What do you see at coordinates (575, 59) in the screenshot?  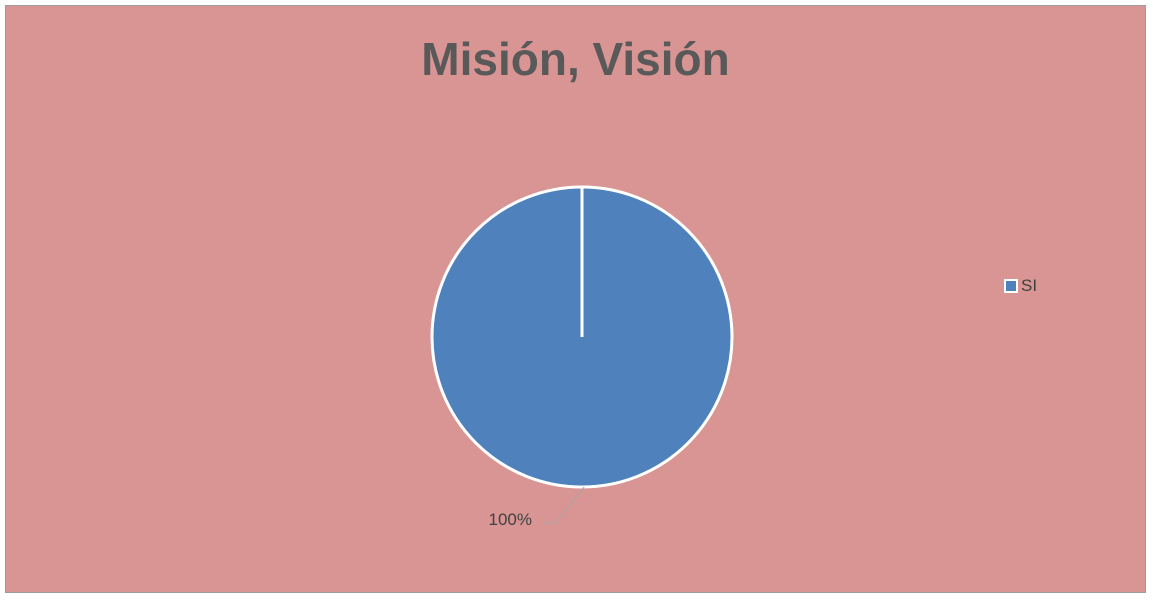 I see `chart-title: Misión, Visión` at bounding box center [575, 59].